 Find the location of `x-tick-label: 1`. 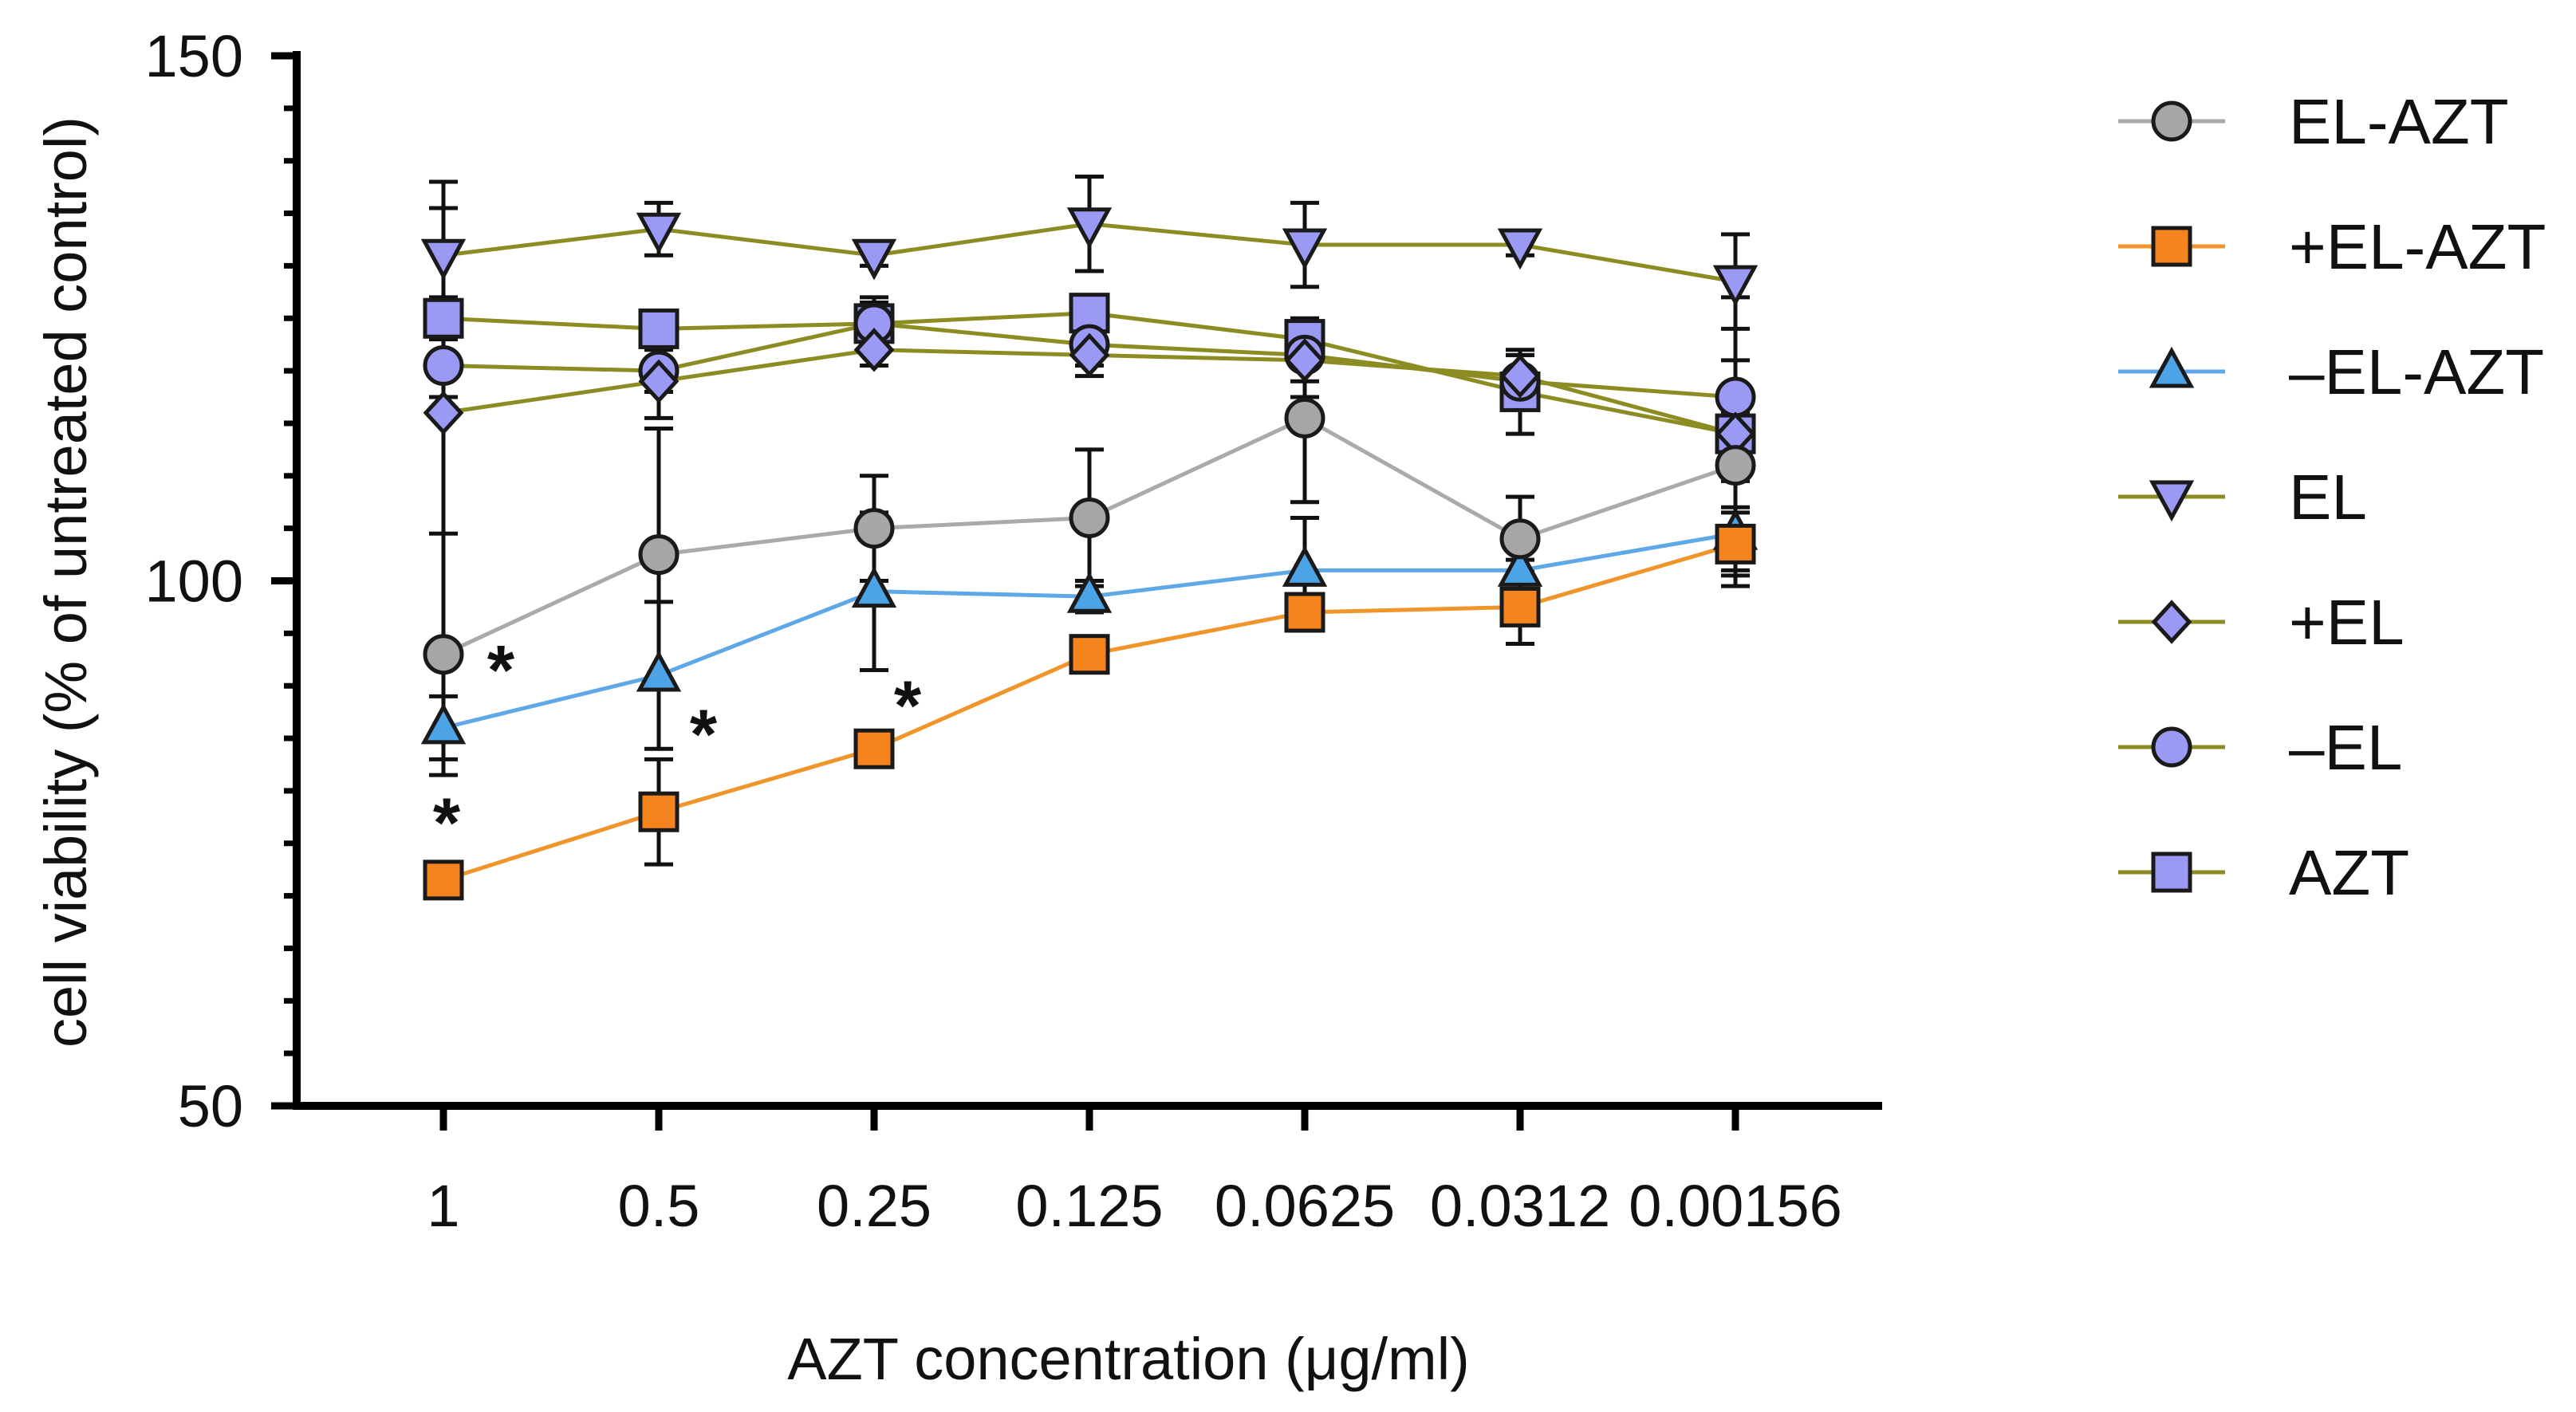

x-tick-label: 1 is located at coordinates (443, 1206).